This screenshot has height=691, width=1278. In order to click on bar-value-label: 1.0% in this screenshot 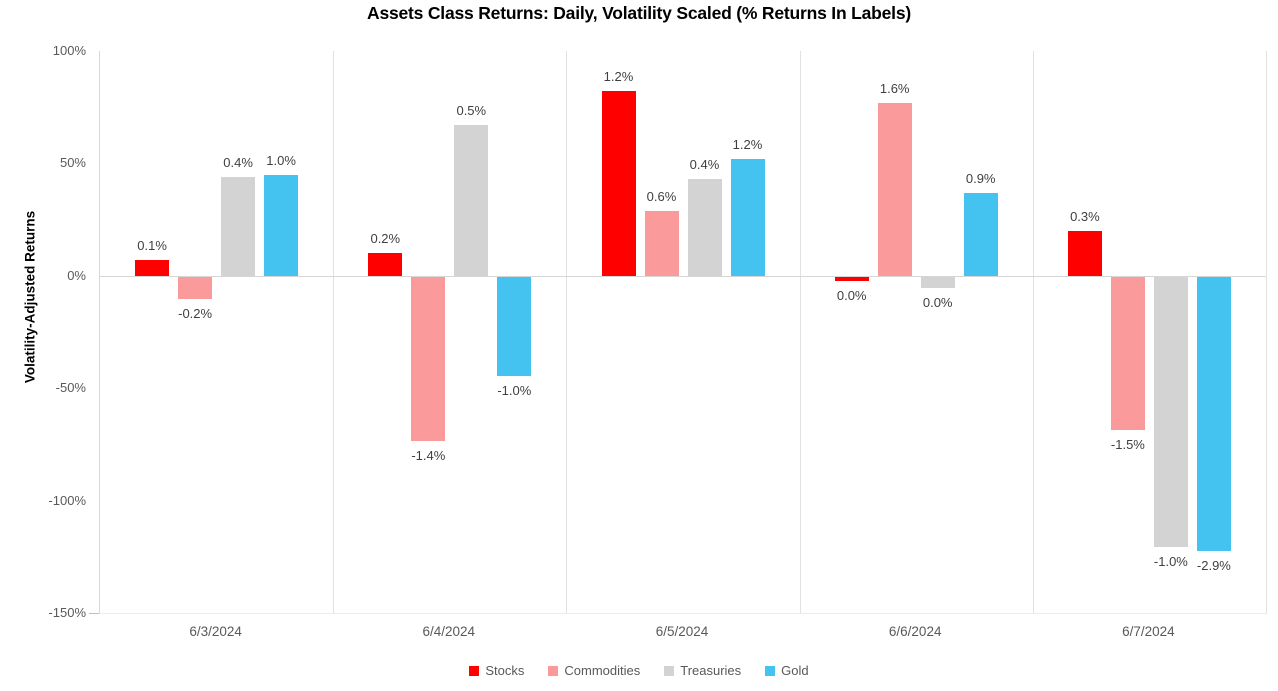, I will do `click(281, 160)`.